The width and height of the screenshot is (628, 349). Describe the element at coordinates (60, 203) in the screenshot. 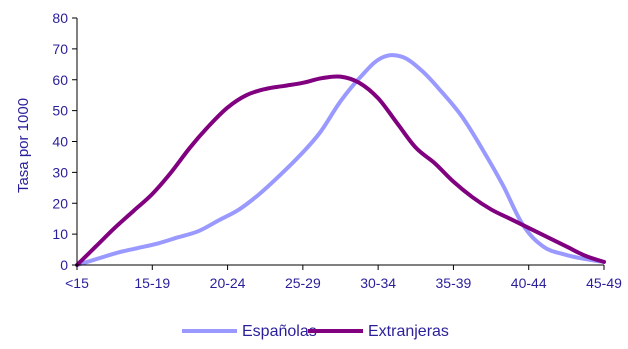

I see `y-tick-label: 20` at that location.